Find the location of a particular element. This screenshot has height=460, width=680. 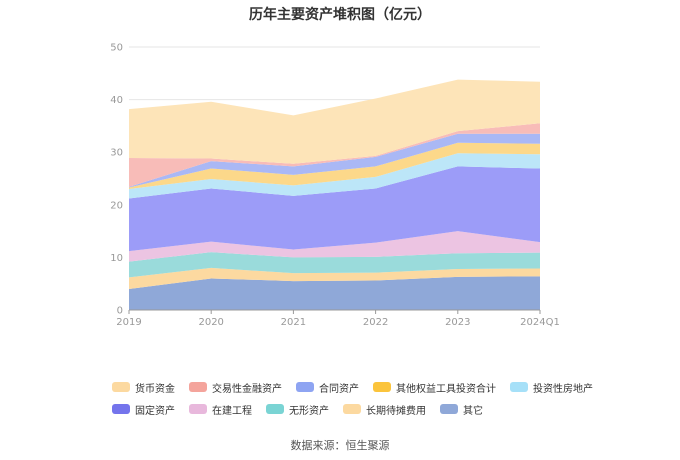

x-tick-label: 2020 is located at coordinates (210, 322).